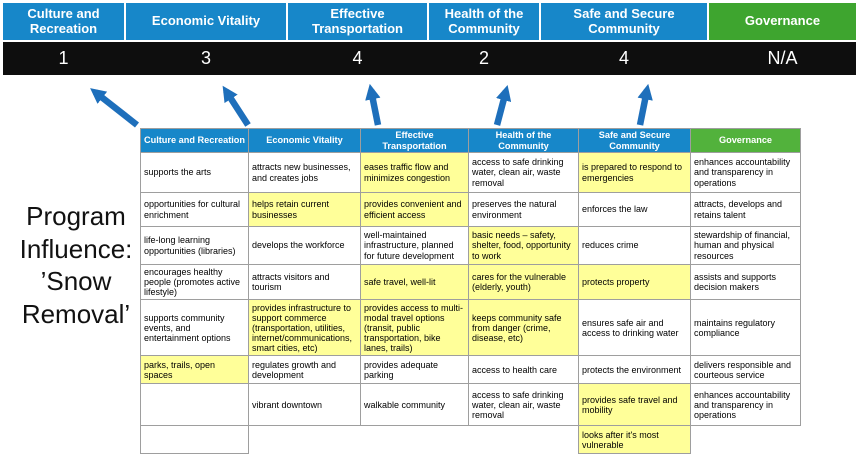  Describe the element at coordinates (634, 172) in the screenshot. I see `matrix-cell: is prepared to respond to emergencies` at that location.